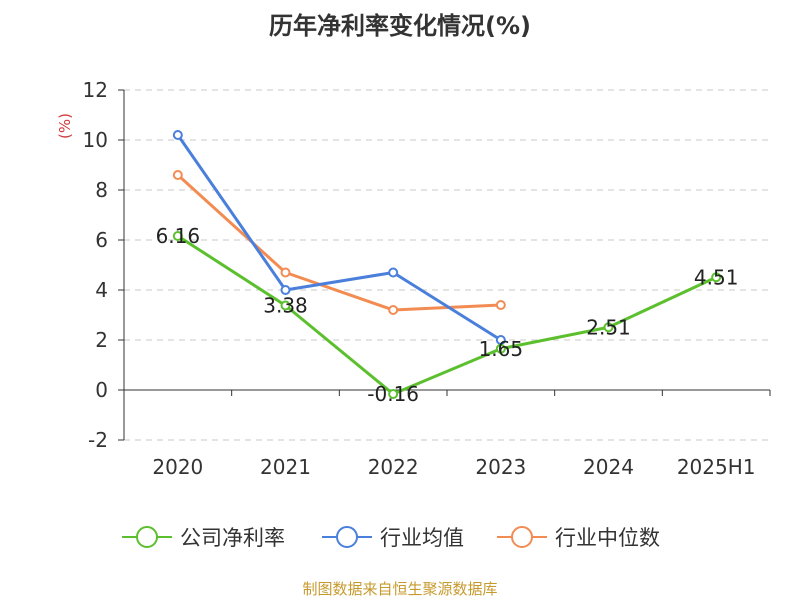  I want to click on x-tick-label: 2022, so click(393, 467).